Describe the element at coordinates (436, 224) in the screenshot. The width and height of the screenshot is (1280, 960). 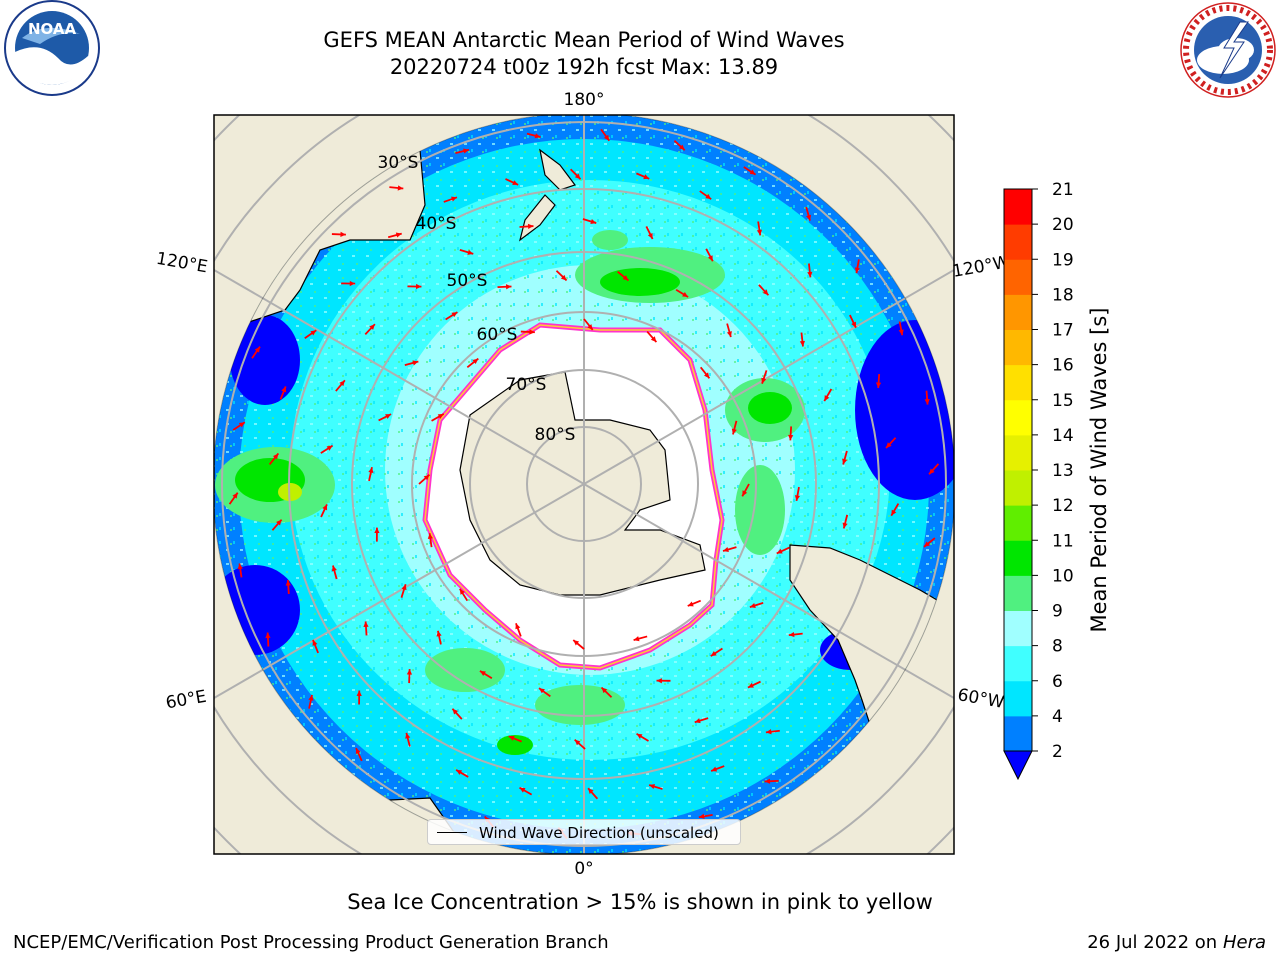
I see `parallel-label-40s: 40°S` at that location.